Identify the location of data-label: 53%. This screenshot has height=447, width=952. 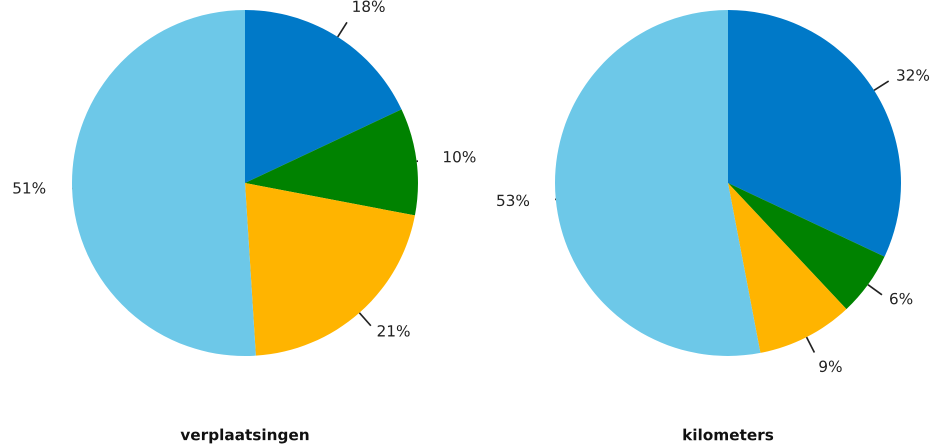
(513, 200).